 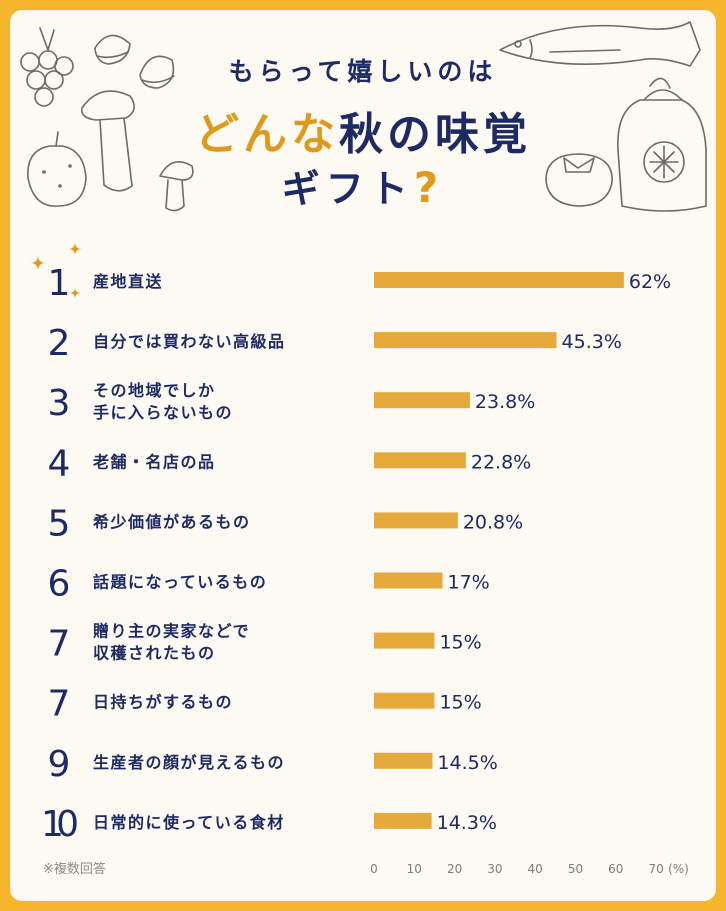 What do you see at coordinates (374, 869) in the screenshot?
I see `x-tick-label: 0` at bounding box center [374, 869].